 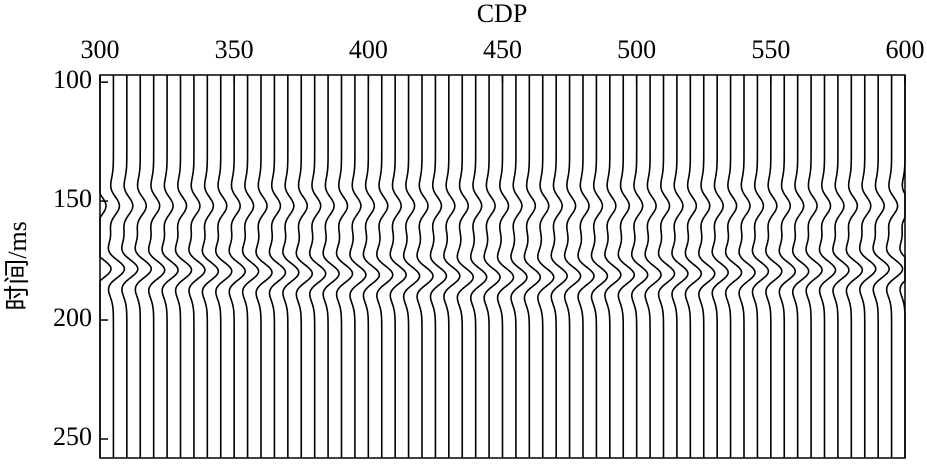 I want to click on y-tick-label: 200, so click(x=72, y=317).